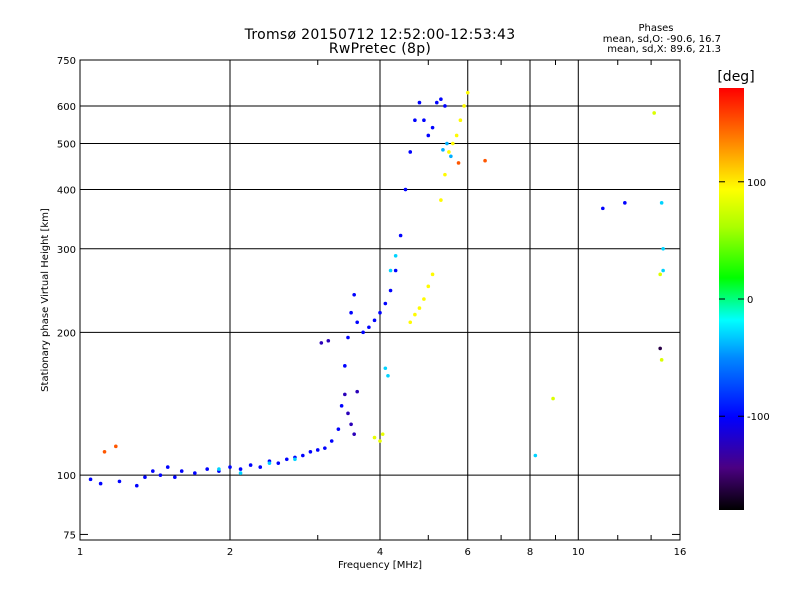 This screenshot has width=800, height=600. What do you see at coordinates (661, 39) in the screenshot?
I see `phase-stats-o-mode: mean, sd,O: -90.6, 16.7` at bounding box center [661, 39].